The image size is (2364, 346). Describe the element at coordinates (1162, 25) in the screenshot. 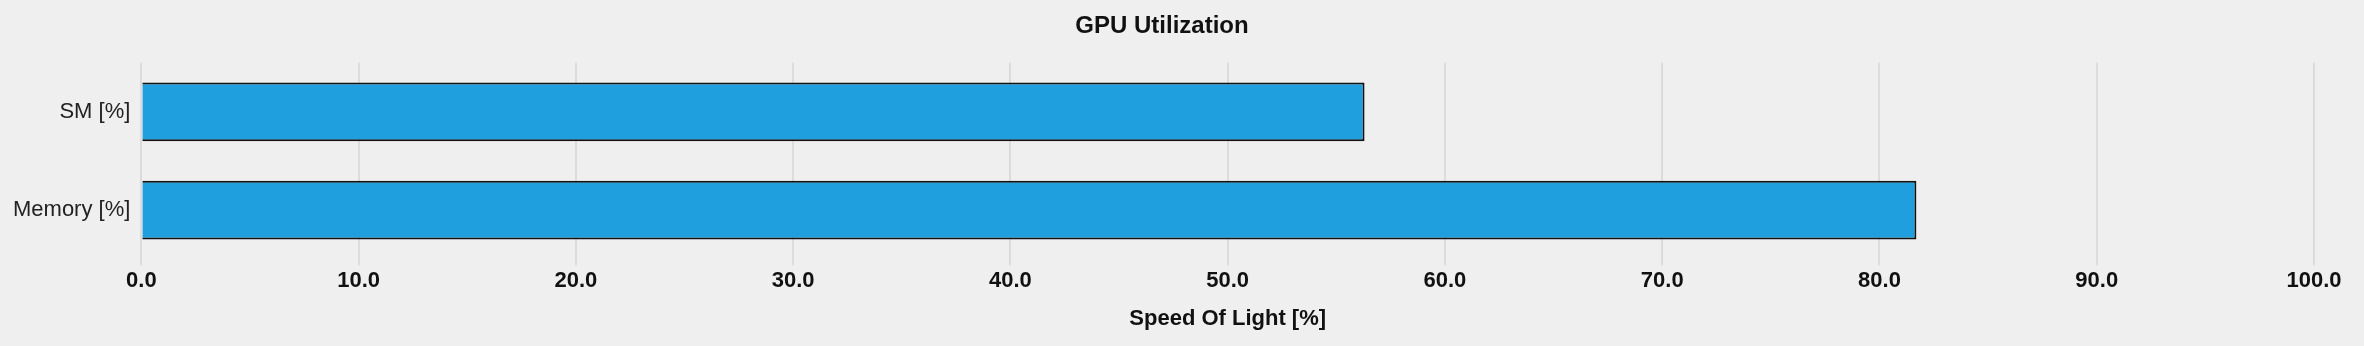

I see `chart-title: GPU Utilization` at that location.